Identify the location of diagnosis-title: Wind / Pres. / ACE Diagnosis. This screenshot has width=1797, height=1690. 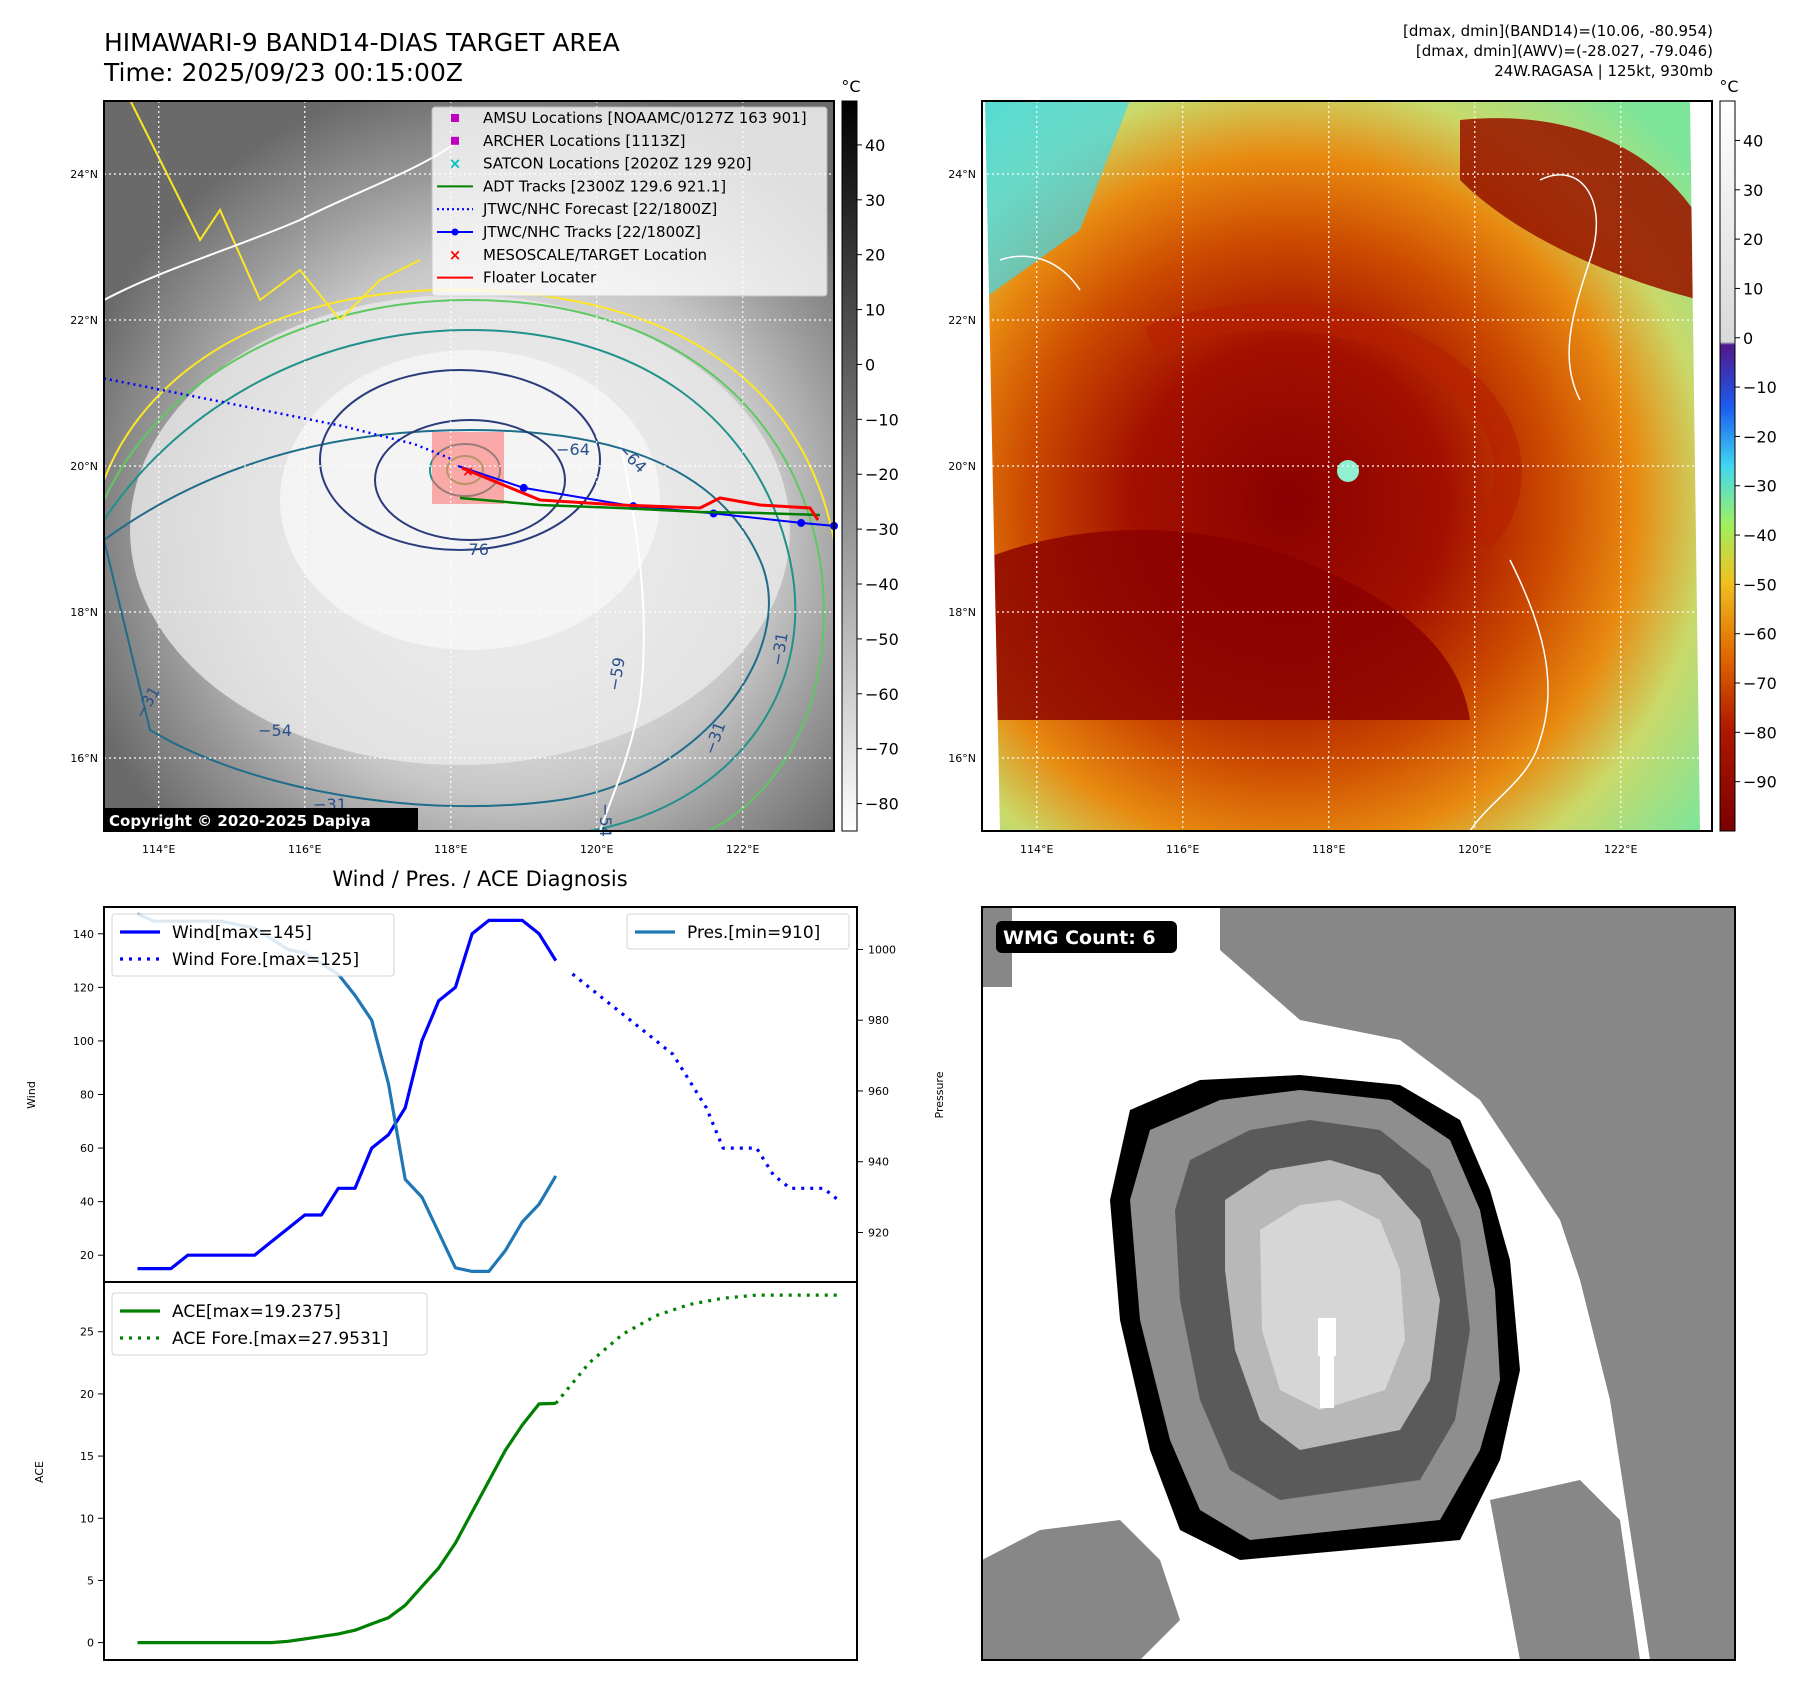
(479, 879).